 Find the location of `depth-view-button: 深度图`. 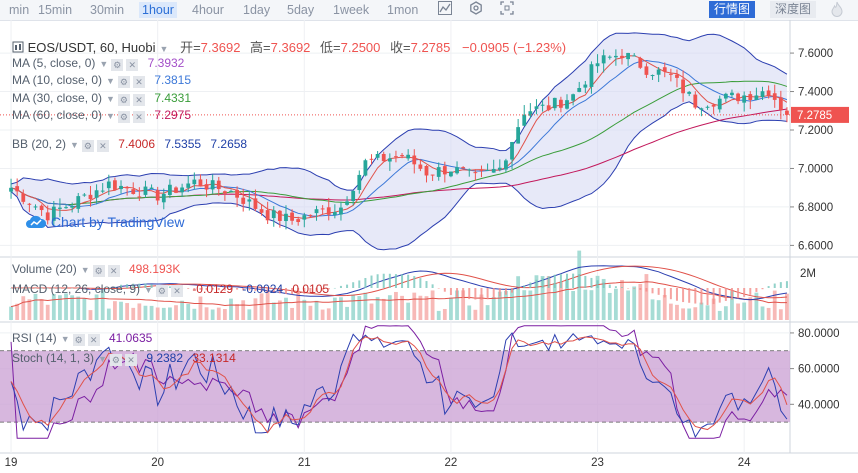

depth-view-button: 深度图 is located at coordinates (793, 9).